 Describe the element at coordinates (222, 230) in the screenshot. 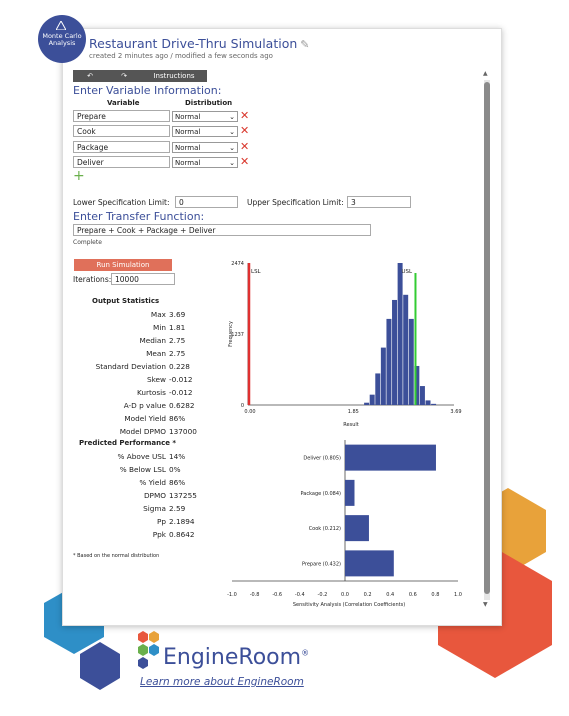

I see `transfer-function-input: Prepare + Cook + Package + Deliver` at that location.